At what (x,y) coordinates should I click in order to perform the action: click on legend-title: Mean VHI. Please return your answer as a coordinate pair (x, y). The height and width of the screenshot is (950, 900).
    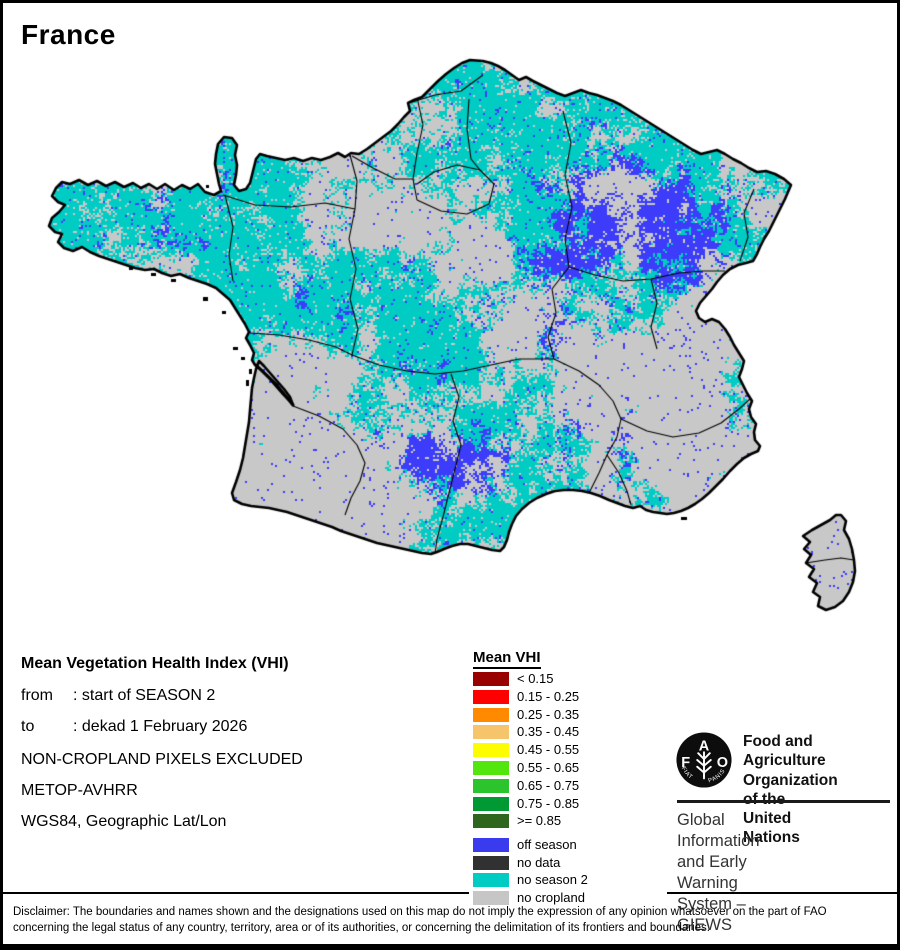
    Looking at the image, I should click on (507, 659).